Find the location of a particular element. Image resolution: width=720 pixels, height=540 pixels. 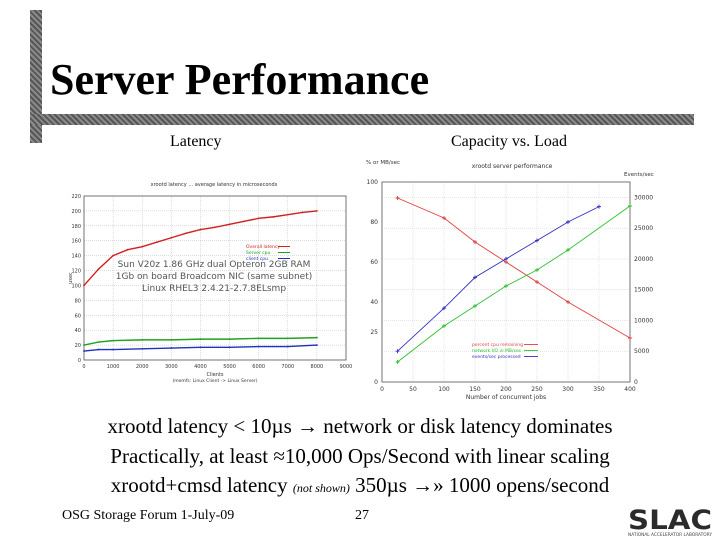

y-axis-label-right: Events/sec is located at coordinates (639, 175).